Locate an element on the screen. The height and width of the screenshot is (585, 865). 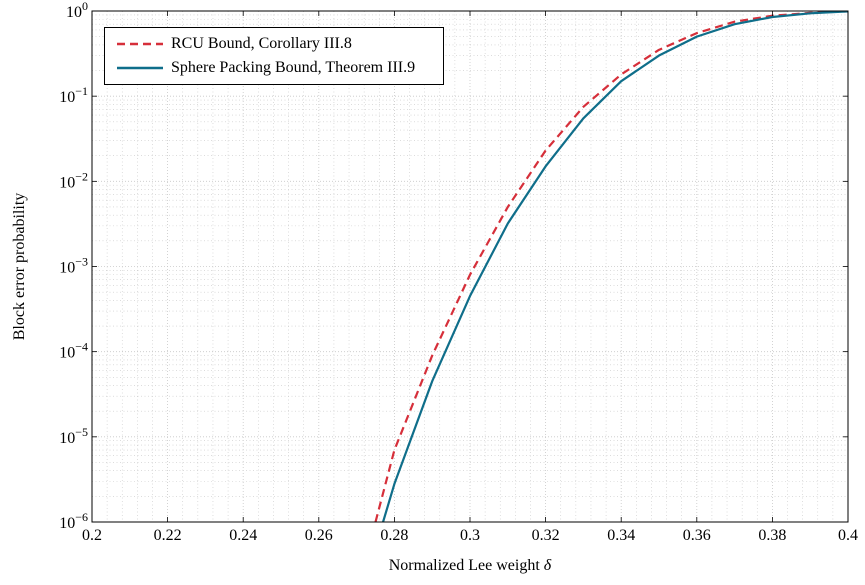
y-tick-label: 10⁻⁴ is located at coordinates (73, 351).